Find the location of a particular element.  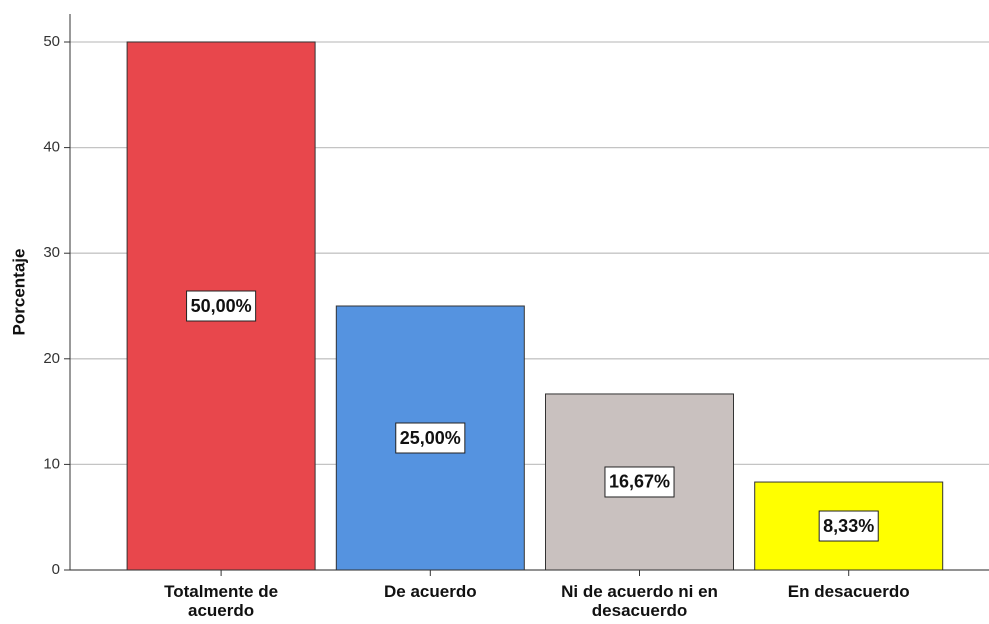

y-tick-label: 30 is located at coordinates (51, 252).